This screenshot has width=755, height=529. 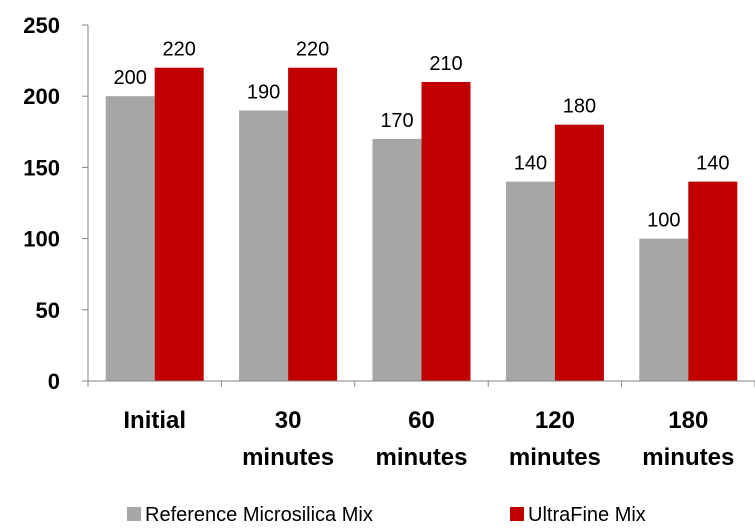 I want to click on x-category-label: 60 minutes, so click(x=421, y=439).